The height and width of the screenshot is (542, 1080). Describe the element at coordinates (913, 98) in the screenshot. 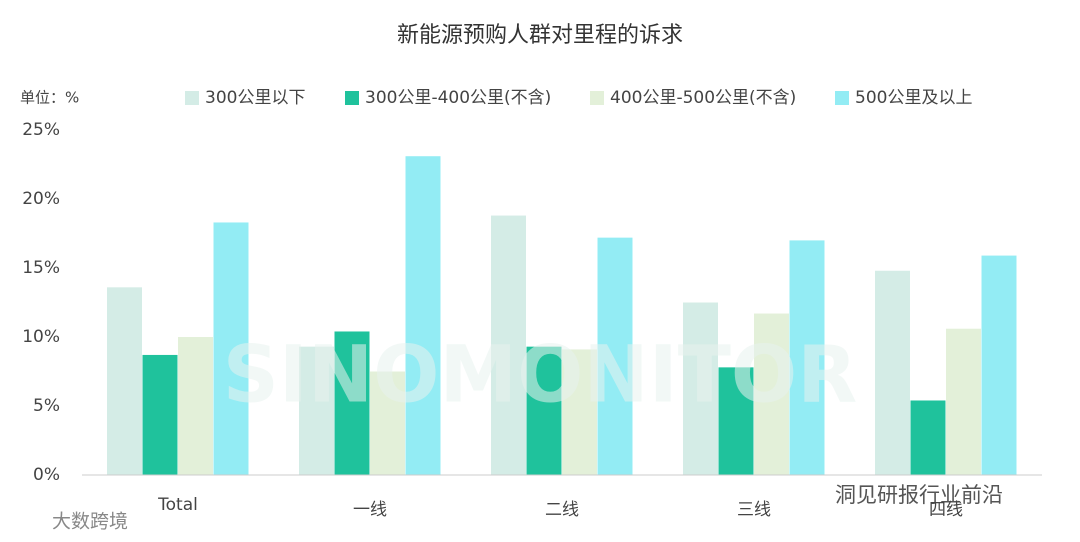

I see `legend-label: 500公里及以上` at that location.